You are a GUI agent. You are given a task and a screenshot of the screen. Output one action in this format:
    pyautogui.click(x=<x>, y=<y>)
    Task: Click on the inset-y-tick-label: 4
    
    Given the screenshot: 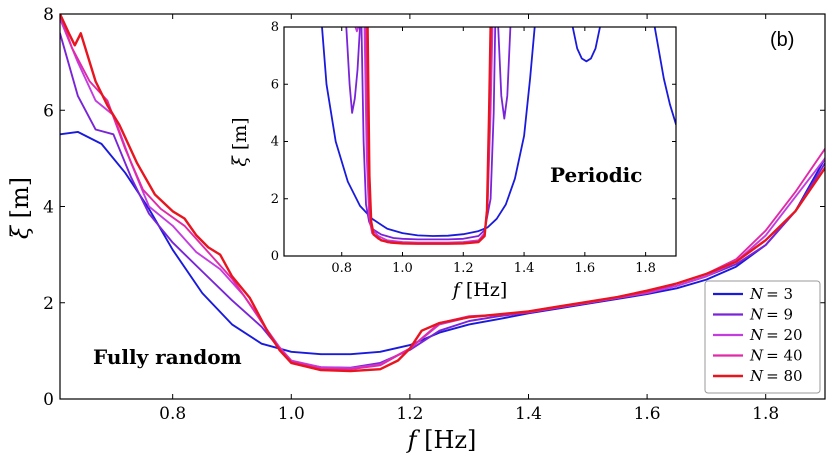 What is the action you would take?
    pyautogui.click(x=275, y=142)
    